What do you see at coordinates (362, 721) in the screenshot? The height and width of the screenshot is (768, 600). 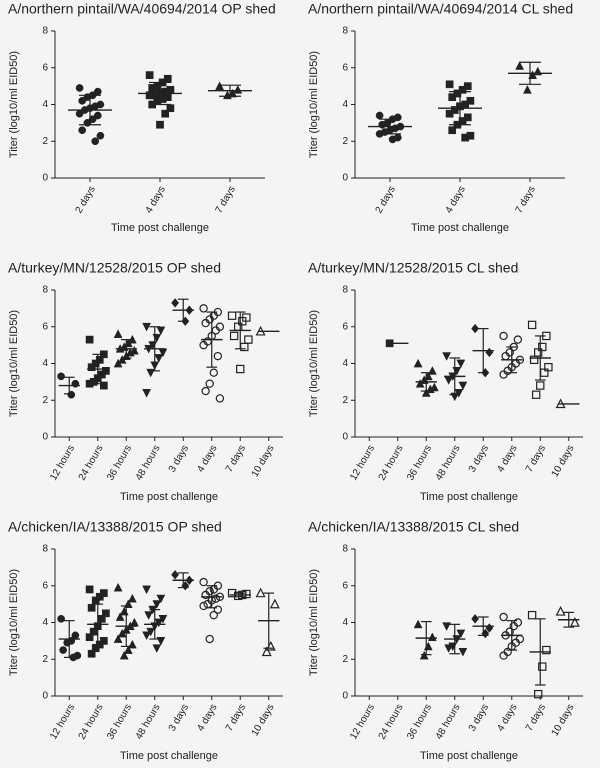 I see `x-tick-label: 12 hours` at bounding box center [362, 721].